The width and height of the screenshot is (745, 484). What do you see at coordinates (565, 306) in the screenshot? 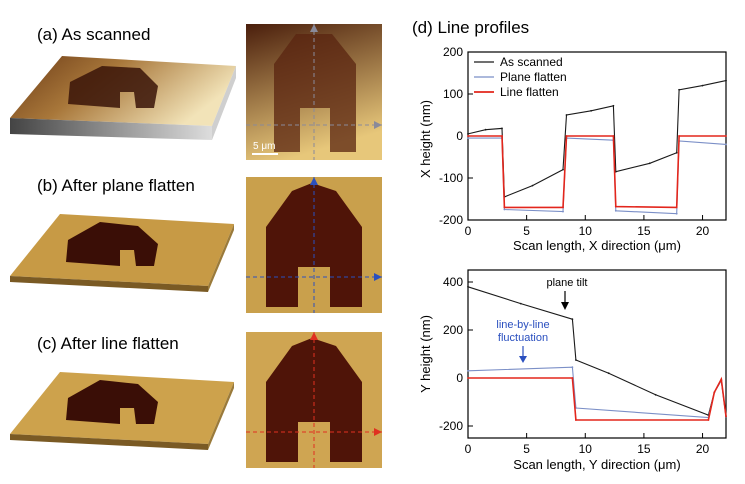
I see `annotation-arrowhead-plane-tilt` at bounding box center [565, 306].